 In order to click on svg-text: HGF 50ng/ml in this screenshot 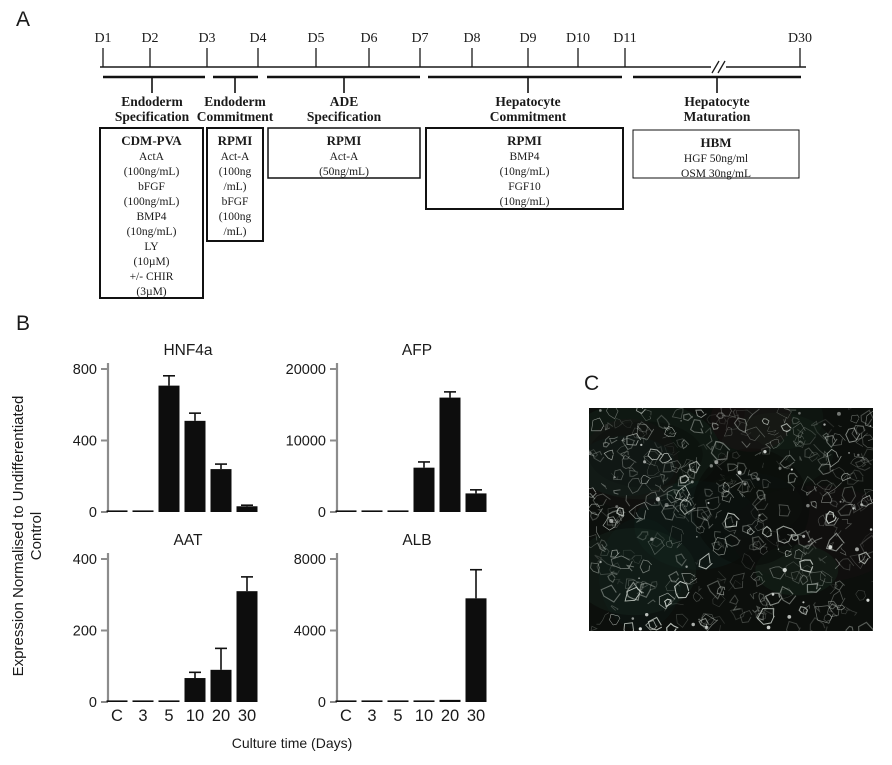, I will do `click(716, 159)`.